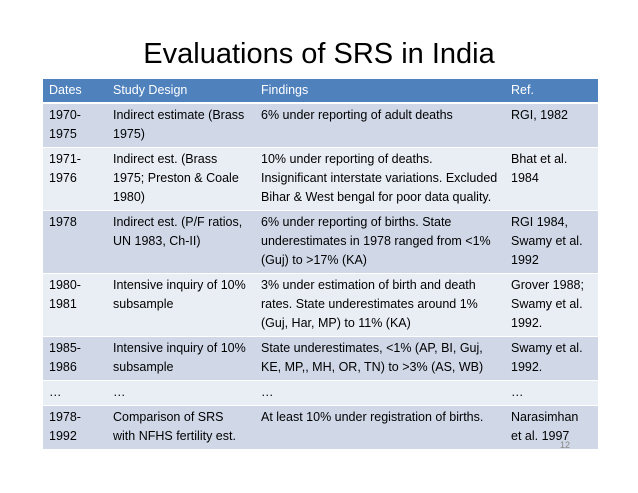 The width and height of the screenshot is (638, 493). Describe the element at coordinates (551, 91) in the screenshot. I see `column-header: Ref.` at that location.